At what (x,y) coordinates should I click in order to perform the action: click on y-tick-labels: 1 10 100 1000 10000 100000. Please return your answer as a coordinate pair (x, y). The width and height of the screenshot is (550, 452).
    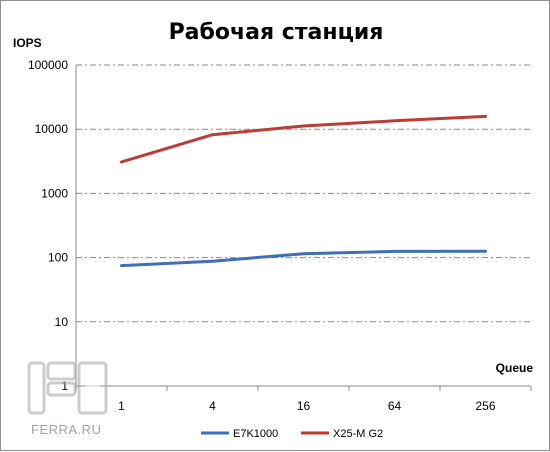
    Looking at the image, I should click on (48, 225).